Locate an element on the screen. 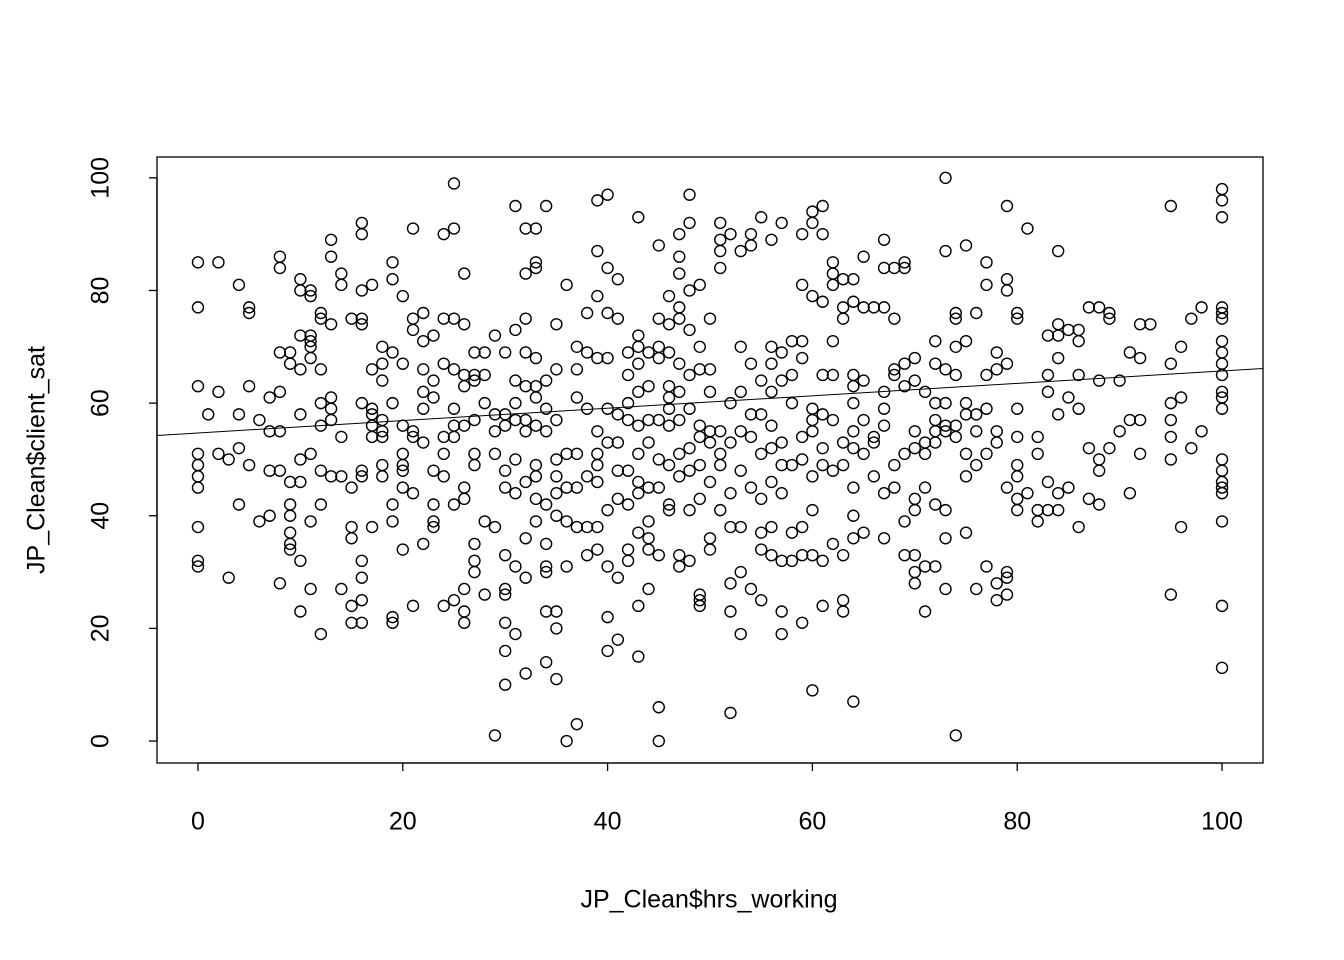 The width and height of the screenshot is (1344, 960). y-tick-label: 20 is located at coordinates (101, 628).